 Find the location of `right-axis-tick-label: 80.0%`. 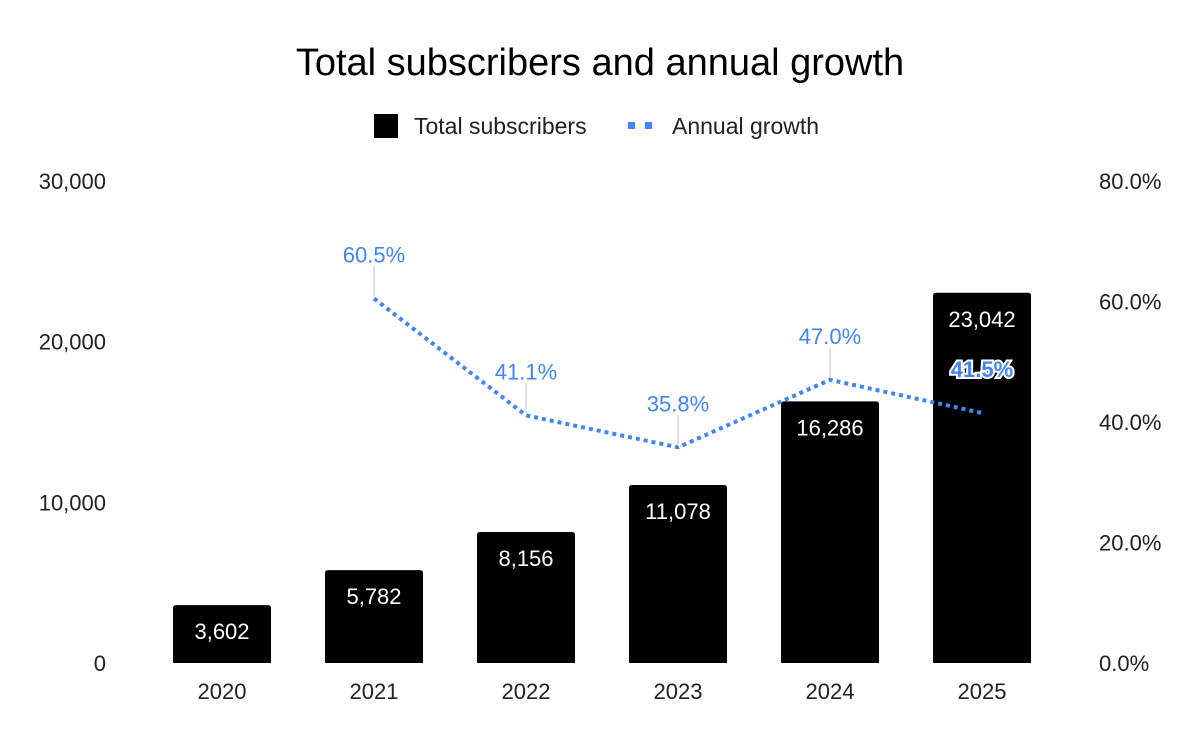

right-axis-tick-label: 80.0% is located at coordinates (1130, 181).